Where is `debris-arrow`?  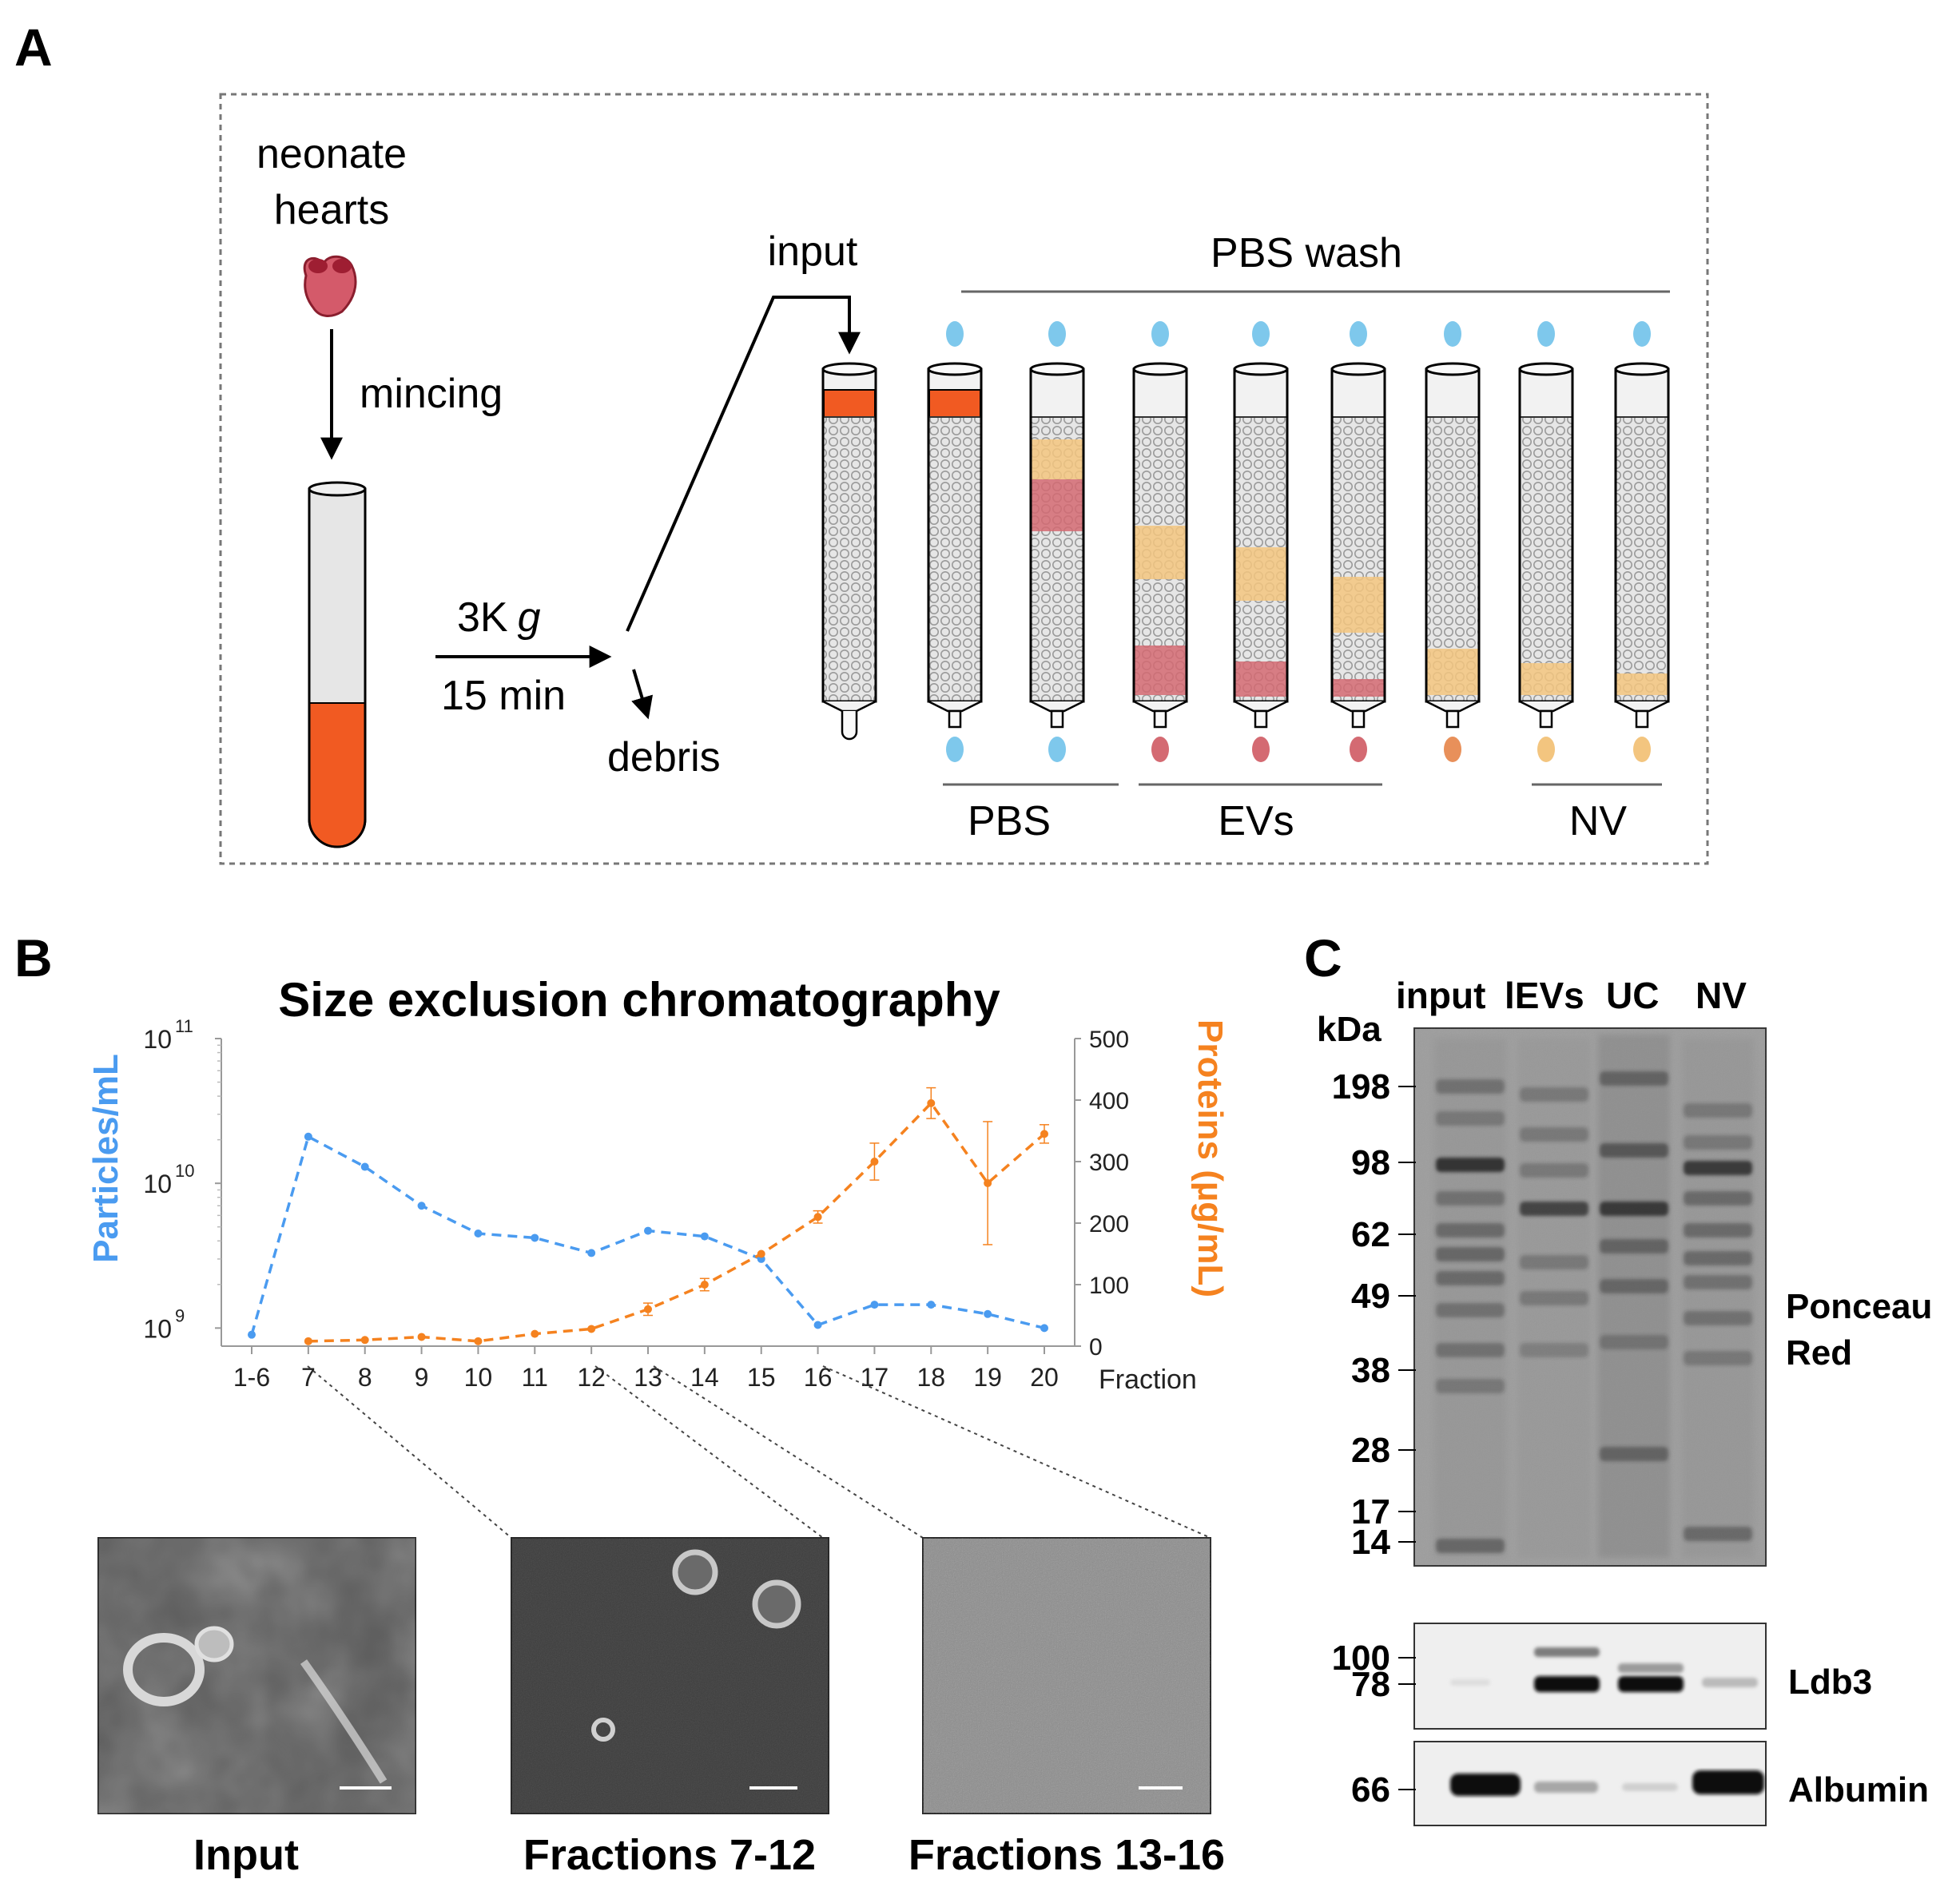
debris-arrow is located at coordinates (642, 695).